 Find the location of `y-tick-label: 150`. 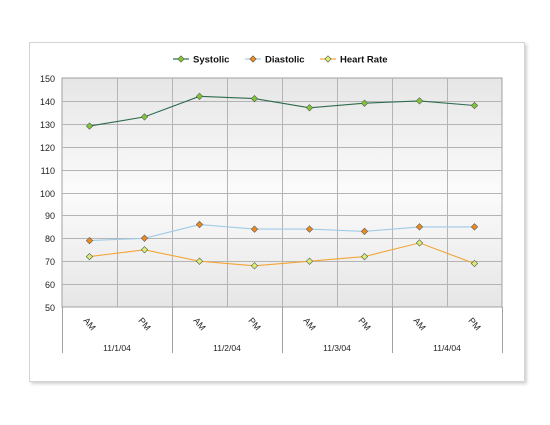

y-tick-label: 150 is located at coordinates (47, 79).